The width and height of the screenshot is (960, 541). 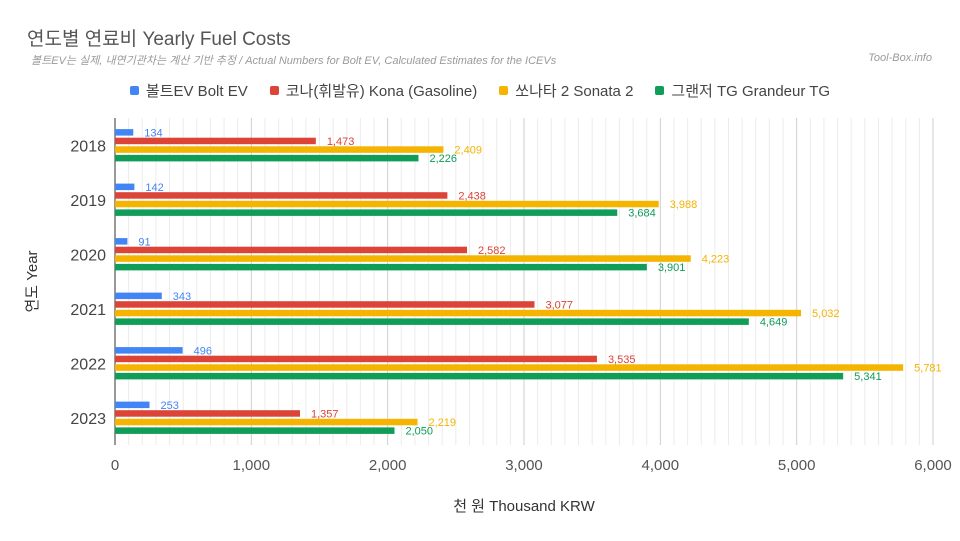 I want to click on y-category-label: 2020, so click(x=88, y=255).